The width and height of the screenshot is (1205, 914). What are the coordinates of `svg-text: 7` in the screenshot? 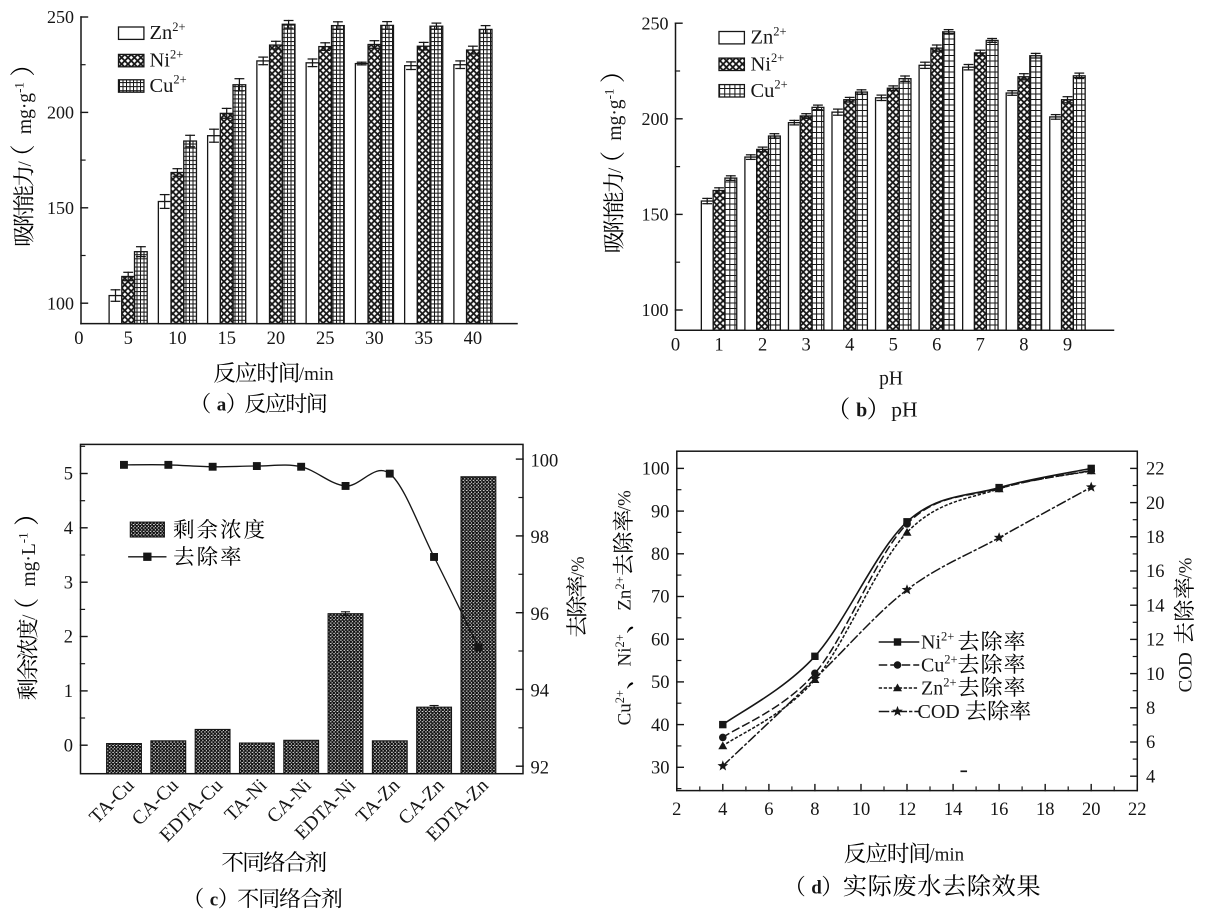 It's located at (980, 345).